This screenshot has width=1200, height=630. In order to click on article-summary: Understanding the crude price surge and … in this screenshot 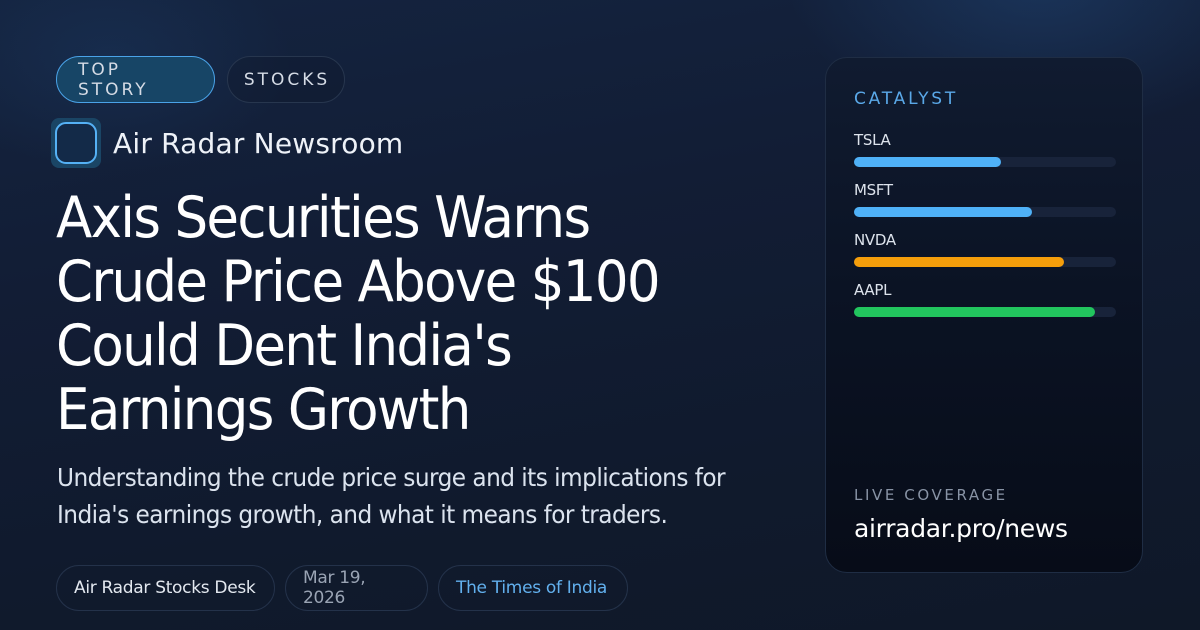, I will do `click(391, 496)`.